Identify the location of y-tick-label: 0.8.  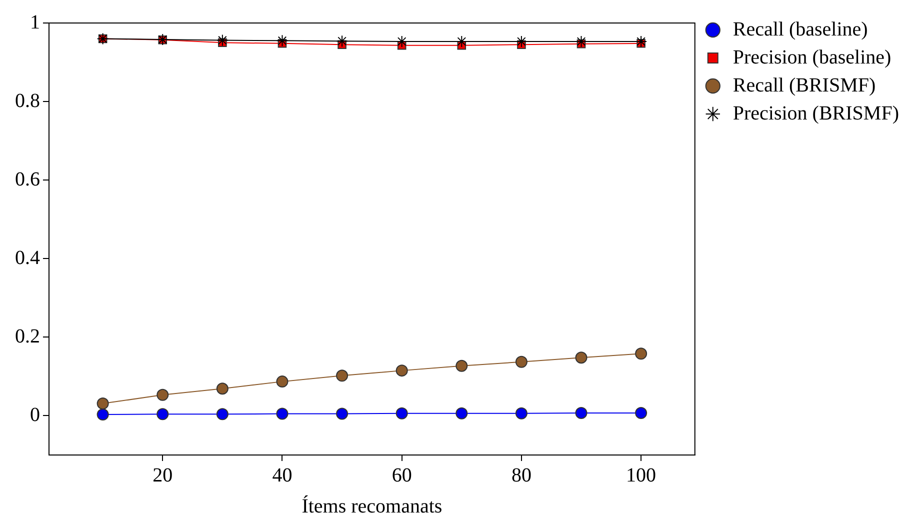
(27, 101).